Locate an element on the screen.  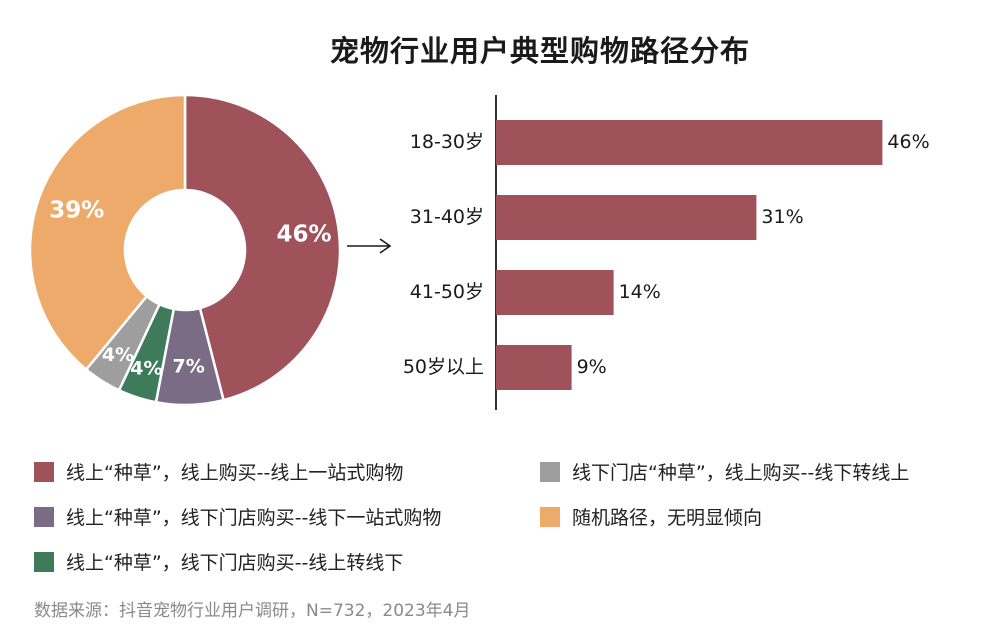
right-arrow-icon is located at coordinates (369, 246).